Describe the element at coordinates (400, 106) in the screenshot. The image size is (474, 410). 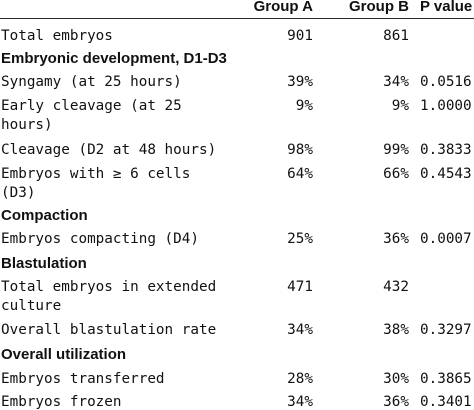
I see `group-b-value: 9%` at that location.